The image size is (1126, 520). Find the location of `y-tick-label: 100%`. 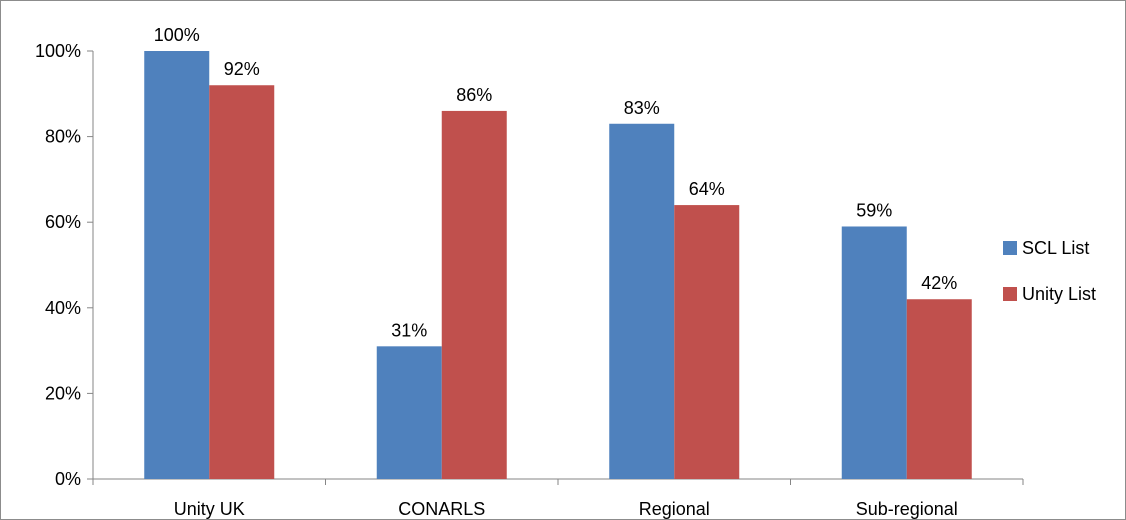

y-tick-label: 100% is located at coordinates (58, 51).